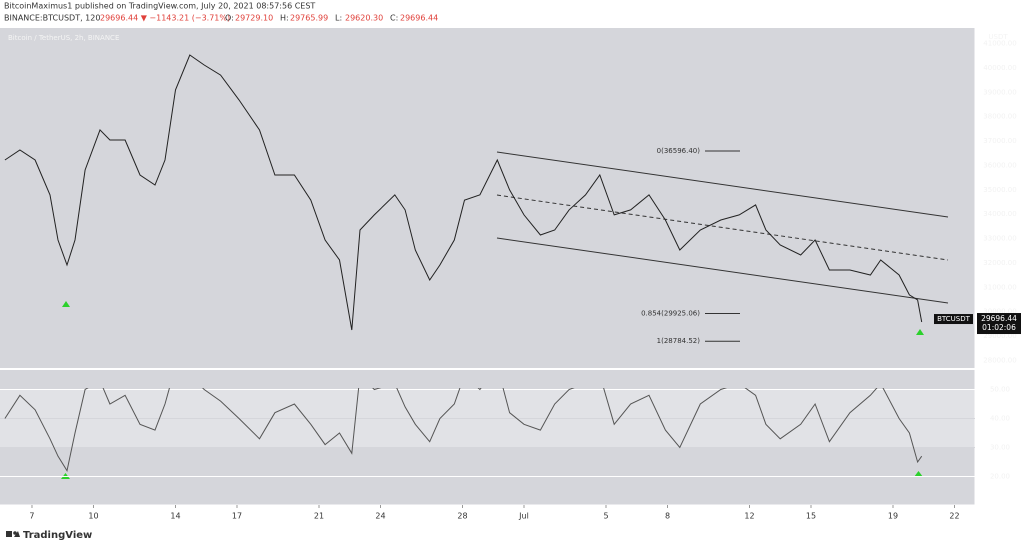 This screenshot has height=546, width=1024. I want to click on logo: TradingView, so click(49, 535).